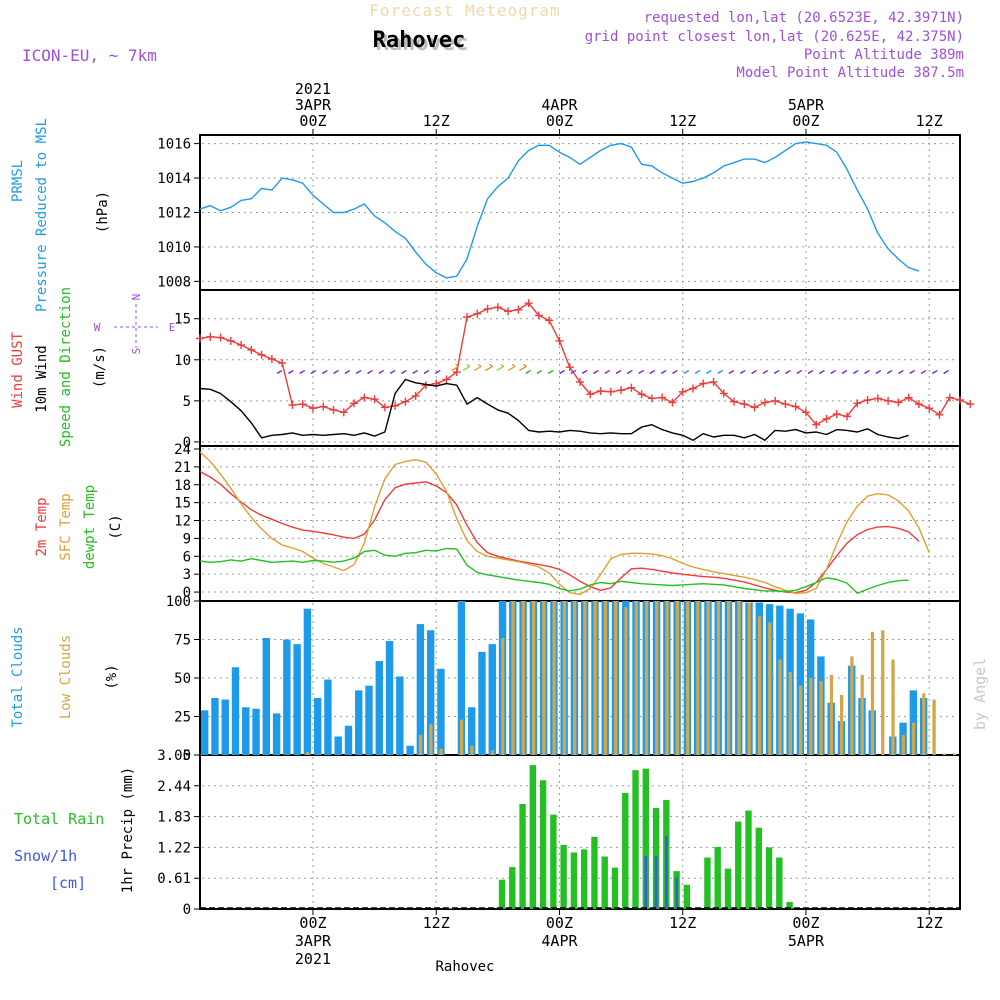  What do you see at coordinates (666, 872) in the screenshot?
I see `snow-bar` at bounding box center [666, 872].